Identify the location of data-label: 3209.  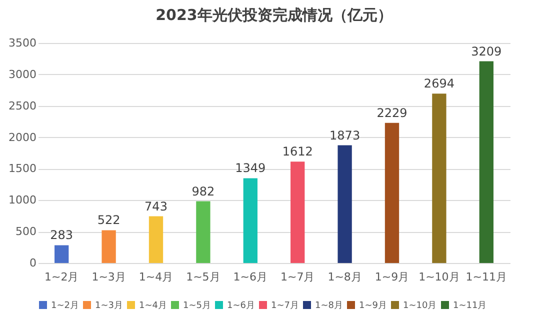
(486, 51).